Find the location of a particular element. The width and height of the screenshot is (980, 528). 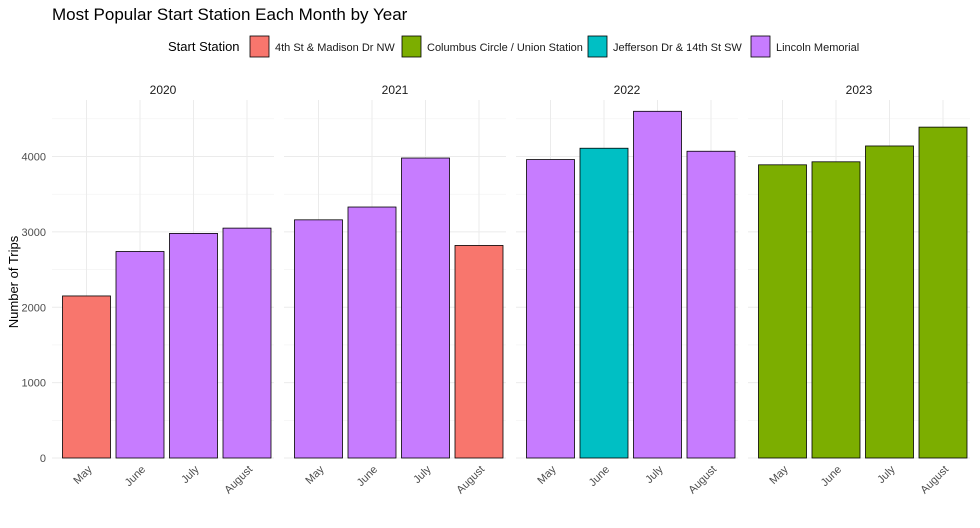

legend-item: Lincoln Memorial is located at coordinates (804, 46).